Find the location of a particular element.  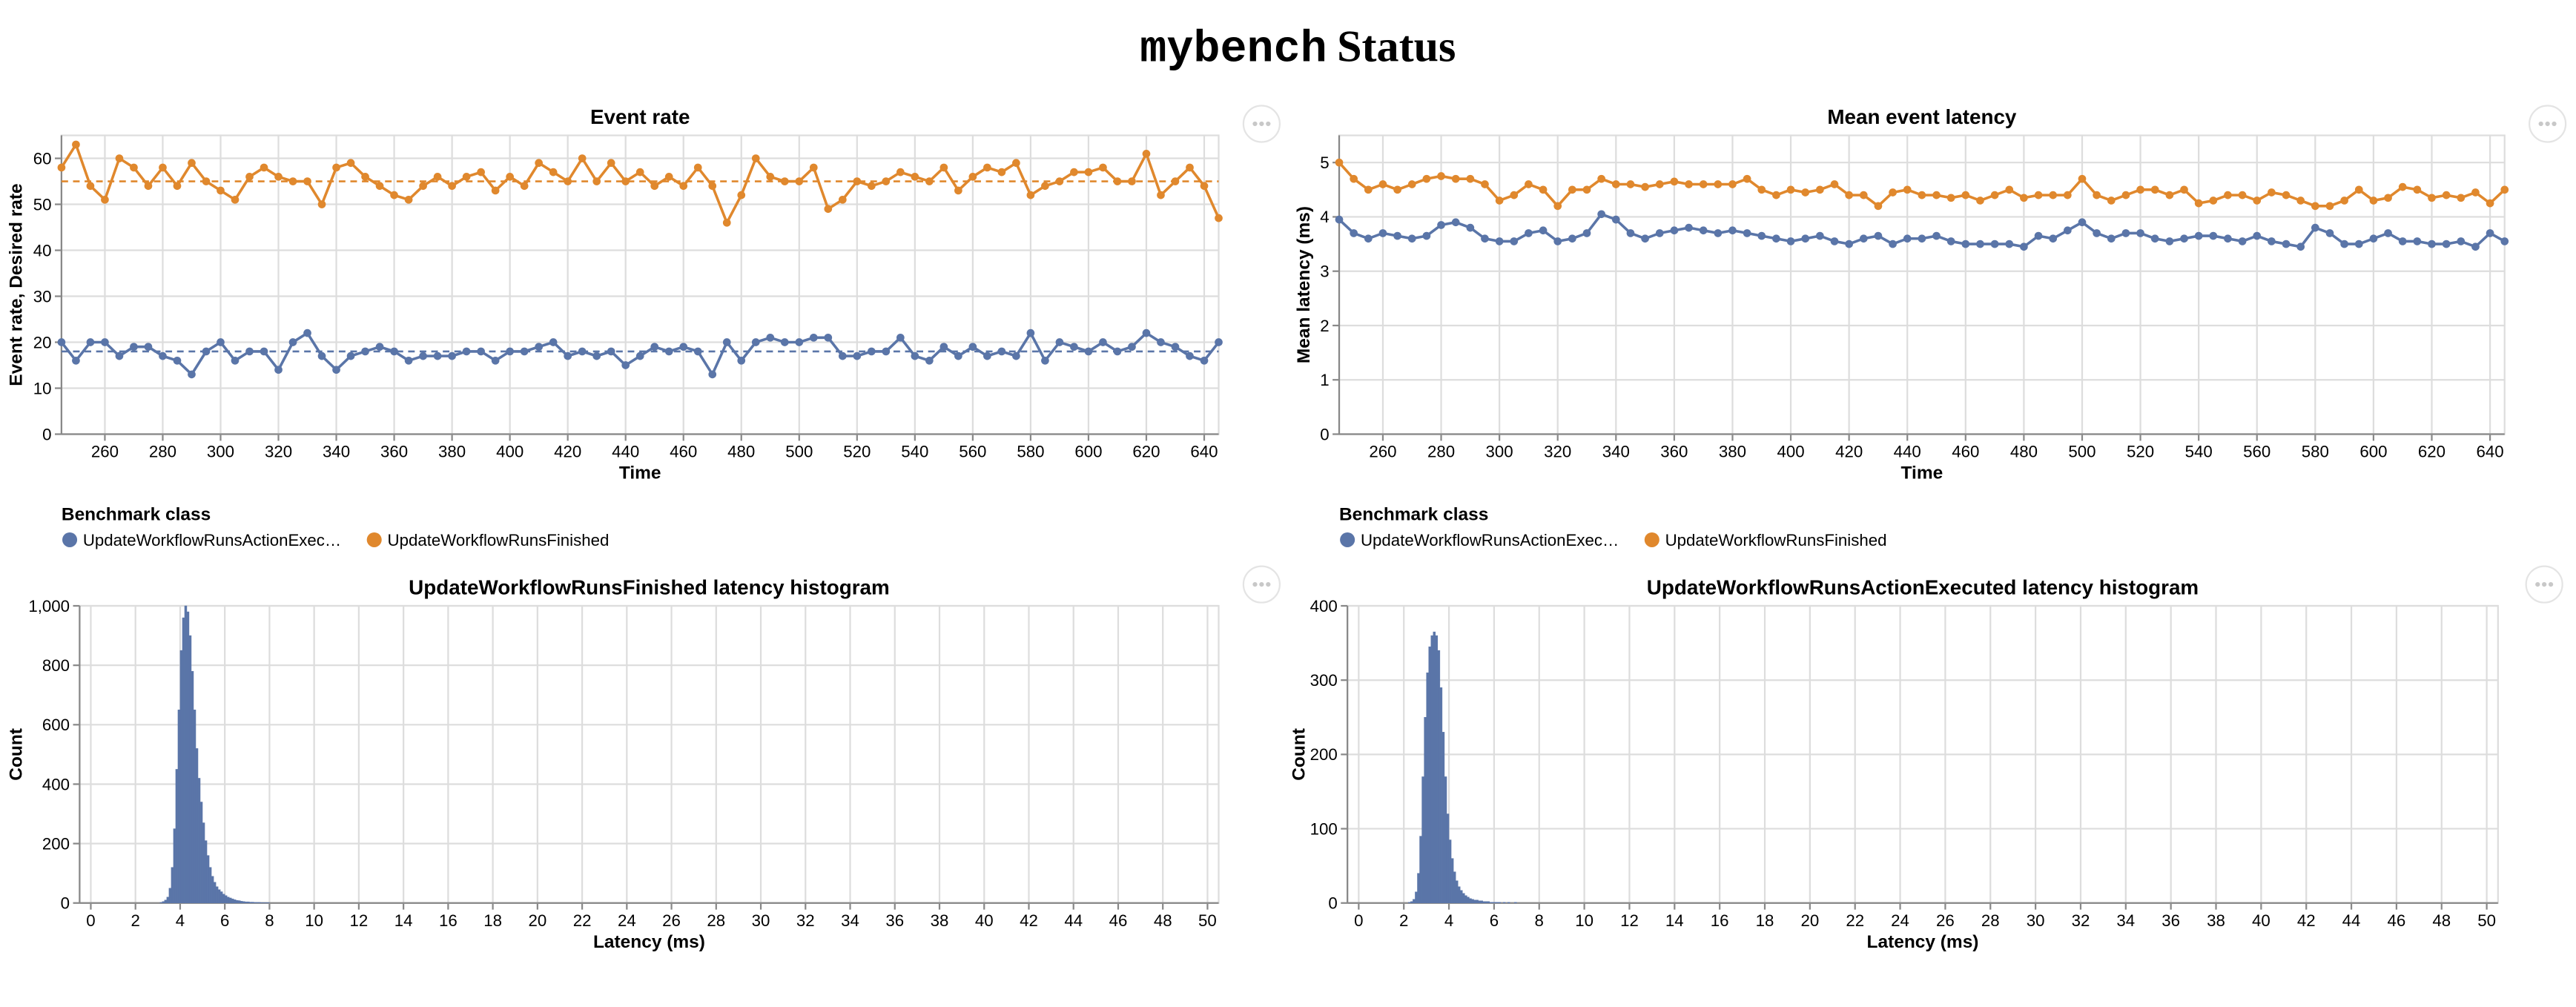

legend-label: UpdateWorkflowRunsFinished is located at coordinates (499, 540).